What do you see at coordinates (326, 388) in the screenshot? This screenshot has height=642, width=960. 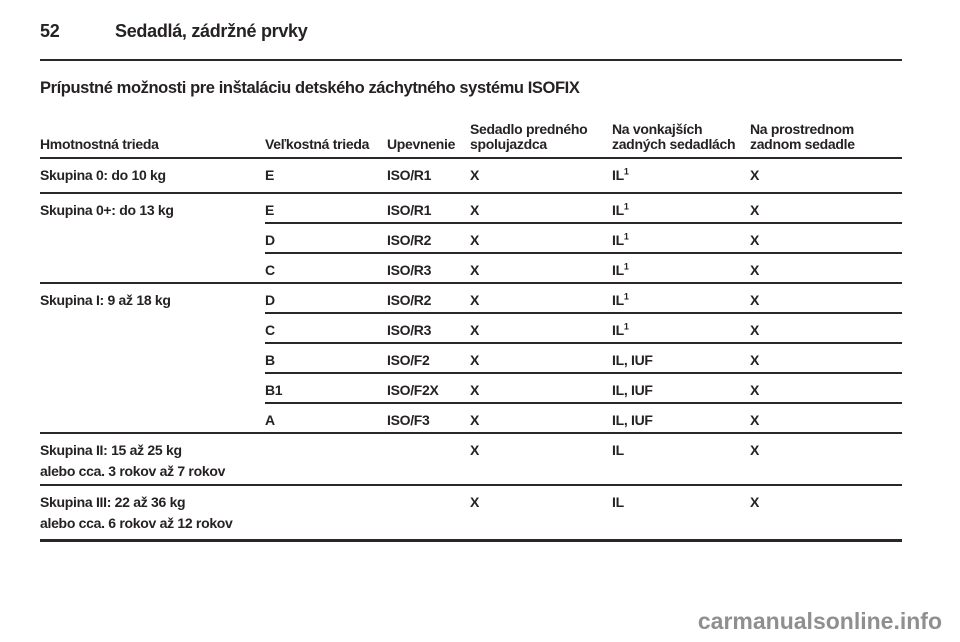 I see `size-class-cell: B1` at bounding box center [326, 388].